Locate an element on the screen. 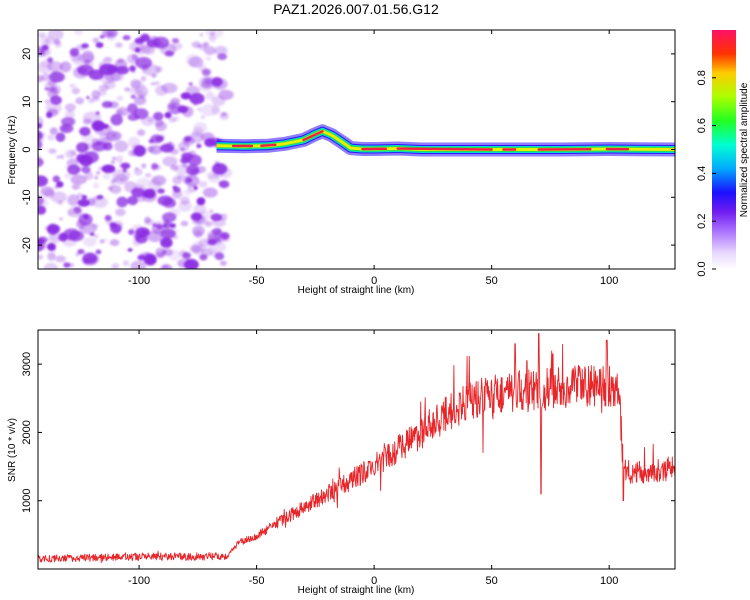 The image size is (750, 600). colorbar-tick-label: 0.0 is located at coordinates (702, 268).